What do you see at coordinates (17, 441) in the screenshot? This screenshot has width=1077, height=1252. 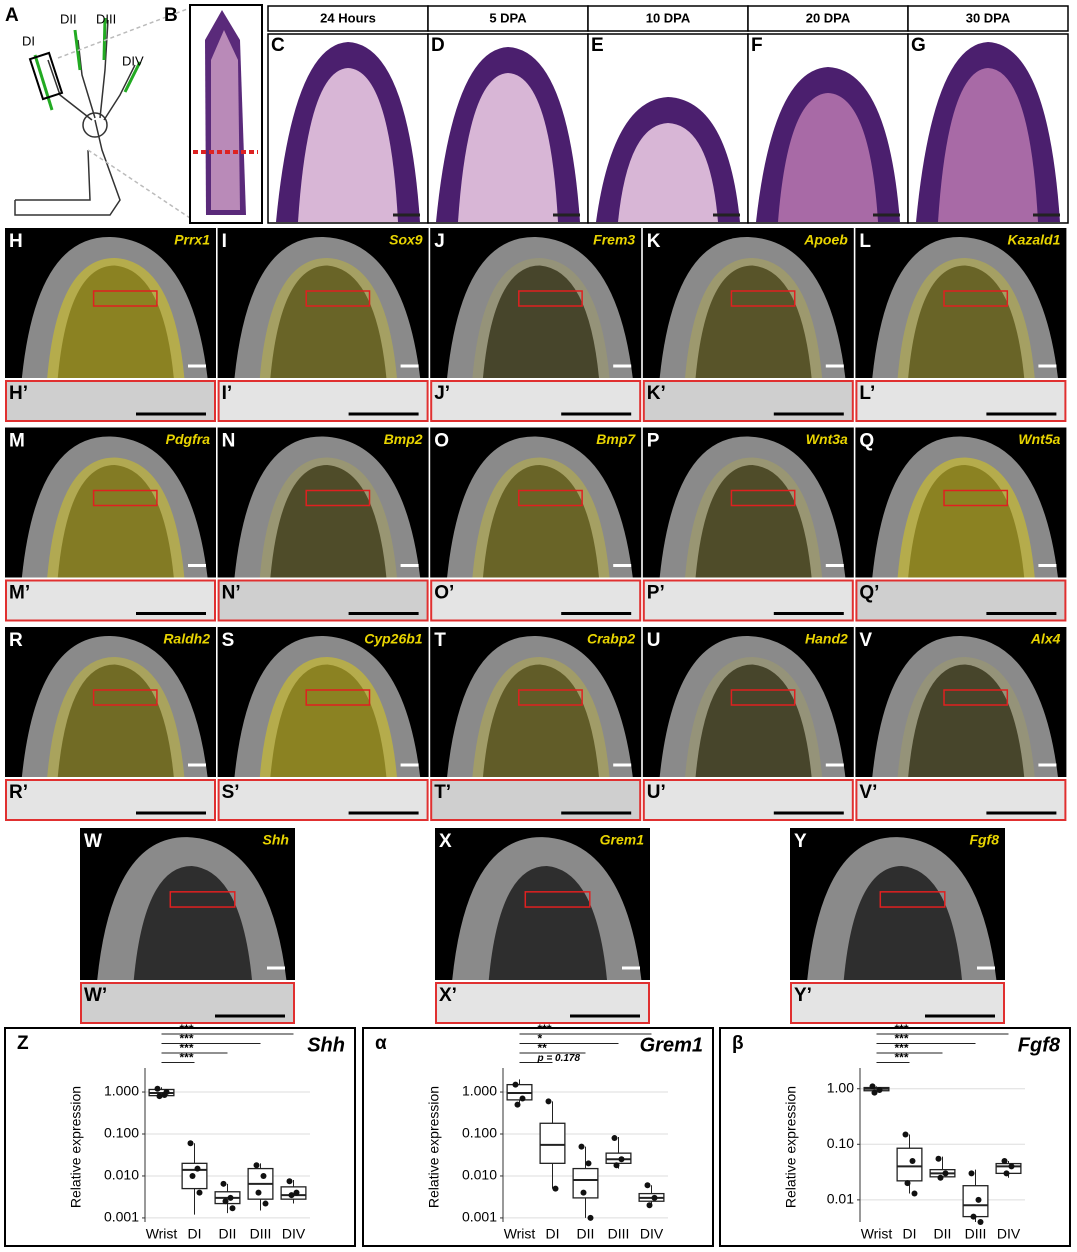 I see `panel-label: M` at bounding box center [17, 441].